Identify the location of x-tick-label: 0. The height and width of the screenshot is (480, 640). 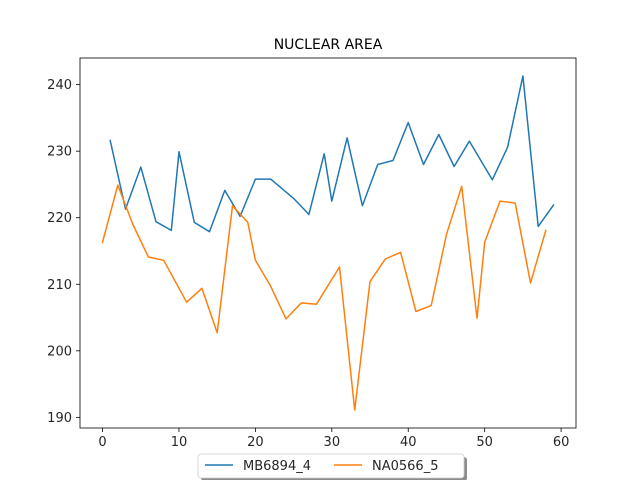
(102, 442).